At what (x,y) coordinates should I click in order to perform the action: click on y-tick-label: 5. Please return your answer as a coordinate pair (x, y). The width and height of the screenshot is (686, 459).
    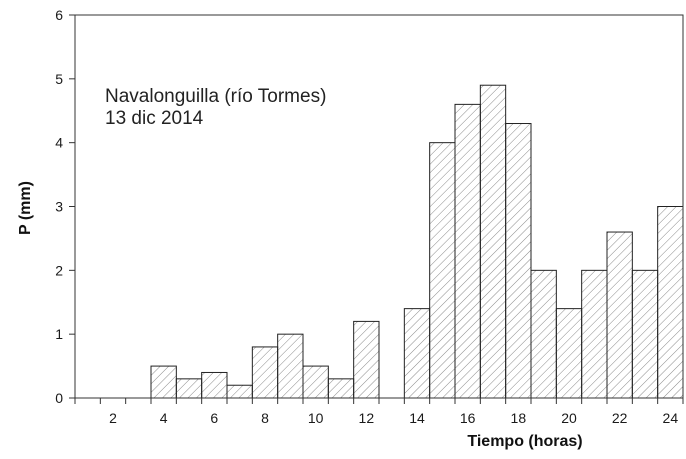
    Looking at the image, I should click on (59, 79).